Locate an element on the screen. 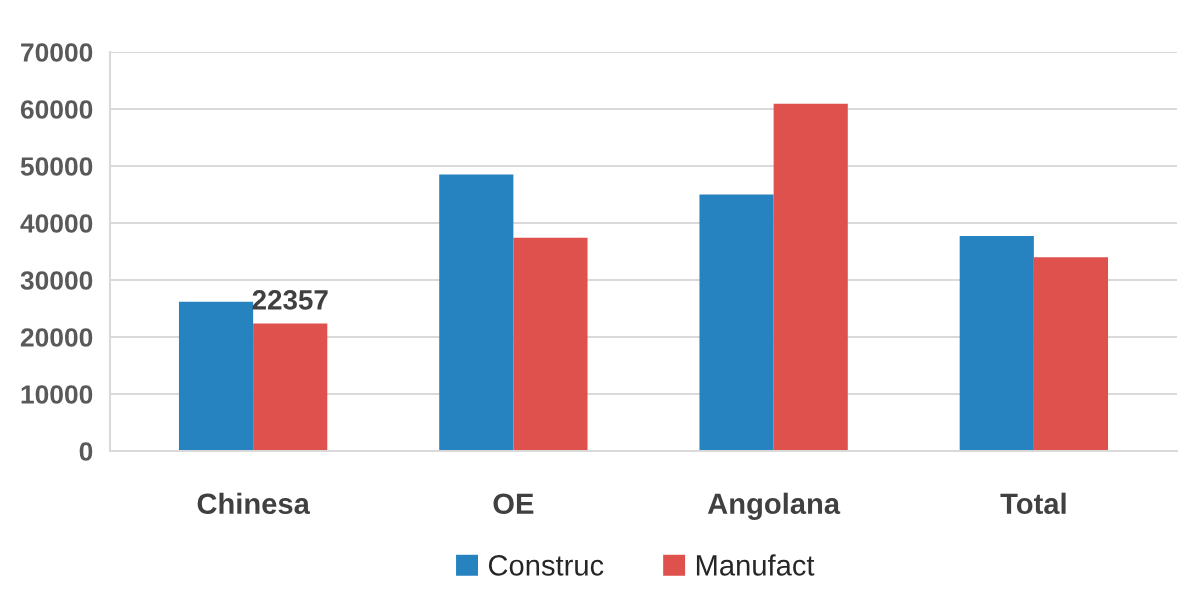 The width and height of the screenshot is (1198, 590). y-tick-label: 60000 is located at coordinates (56, 109).